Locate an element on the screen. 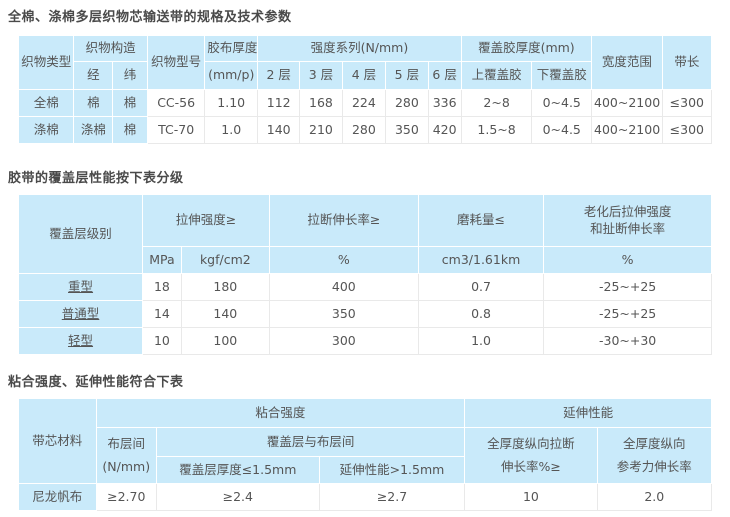 Image resolution: width=730 pixels, height=517 pixels. grade-link-heavy: 重型 is located at coordinates (81, 286).